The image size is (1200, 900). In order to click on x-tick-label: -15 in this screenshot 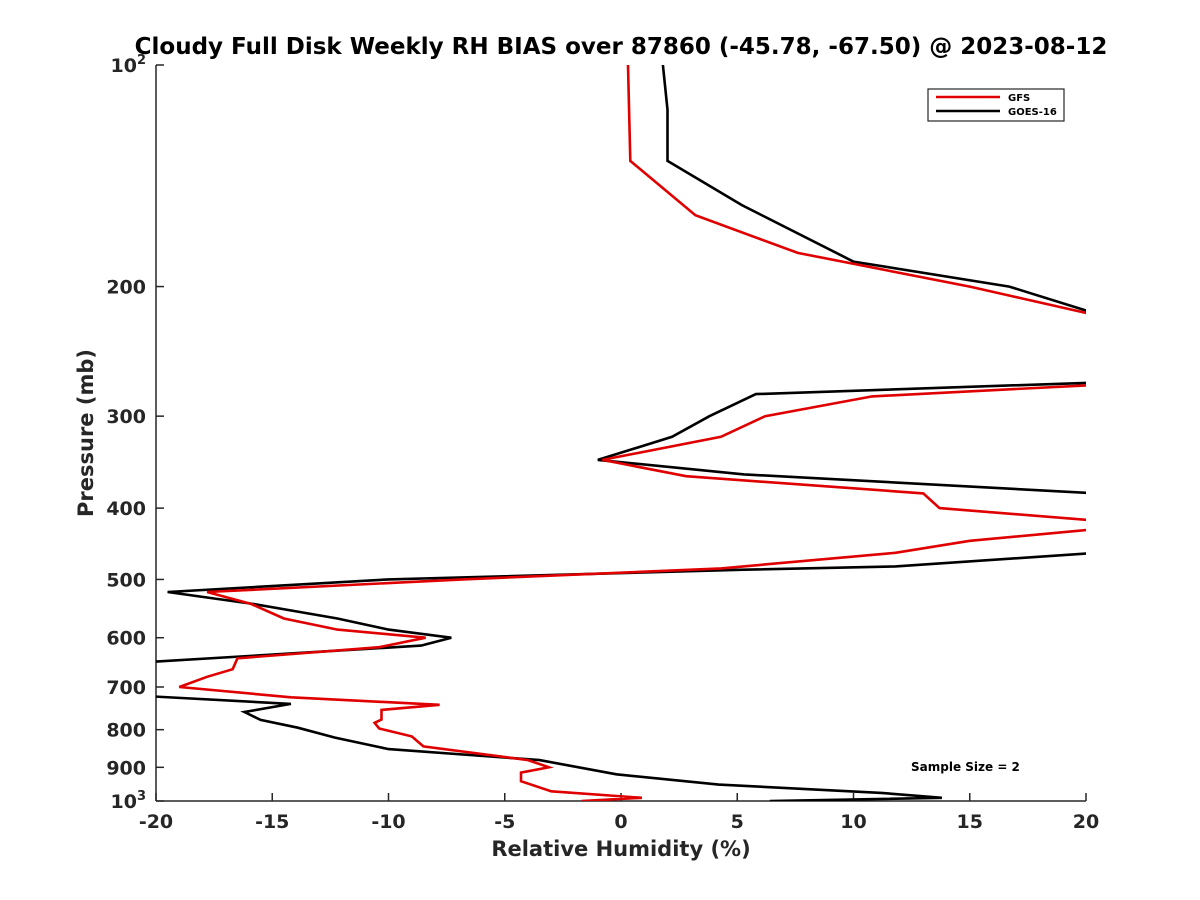, I will do `click(272, 822)`.